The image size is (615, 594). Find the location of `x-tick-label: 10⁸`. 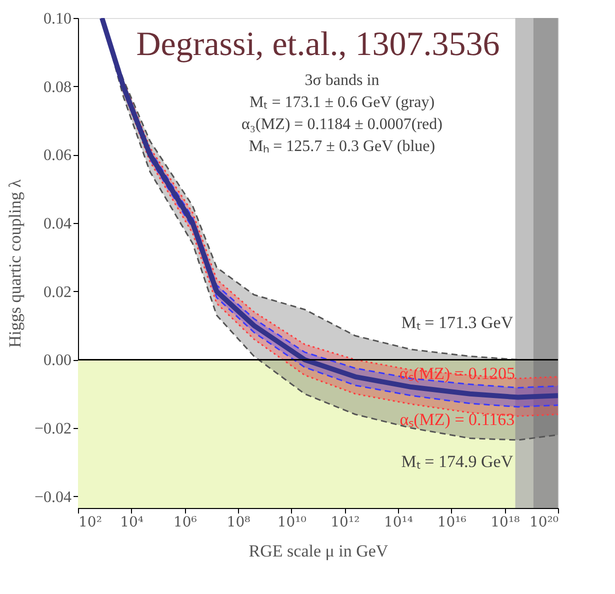

x-tick-label: 10⁸ is located at coordinates (238, 522).